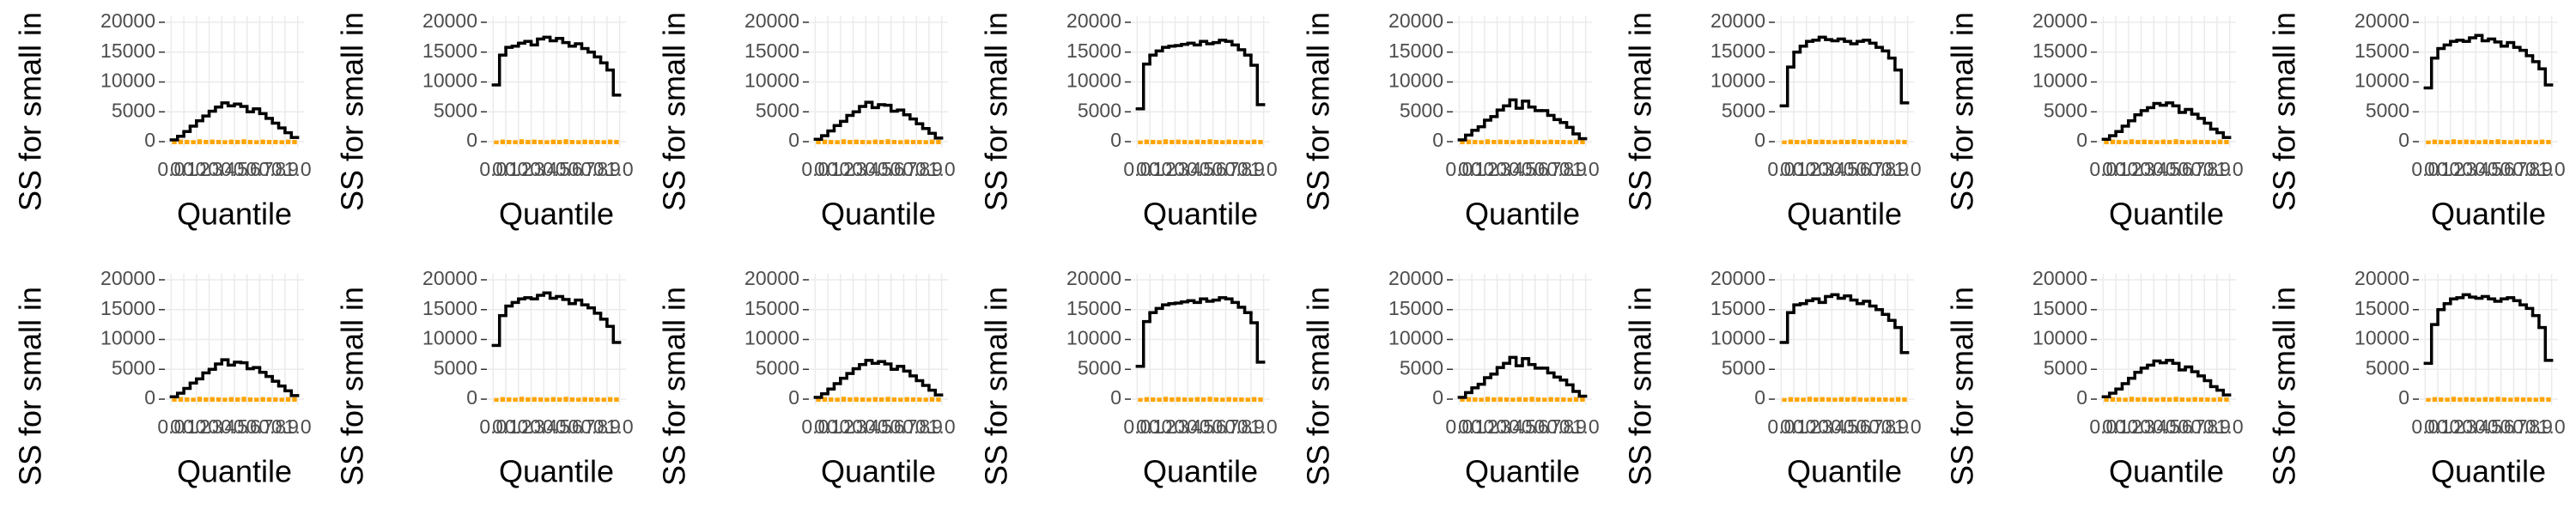 The image size is (2576, 515). What do you see at coordinates (272, 169) in the screenshot?
I see `x-tick-label: 0.8` at bounding box center [272, 169].